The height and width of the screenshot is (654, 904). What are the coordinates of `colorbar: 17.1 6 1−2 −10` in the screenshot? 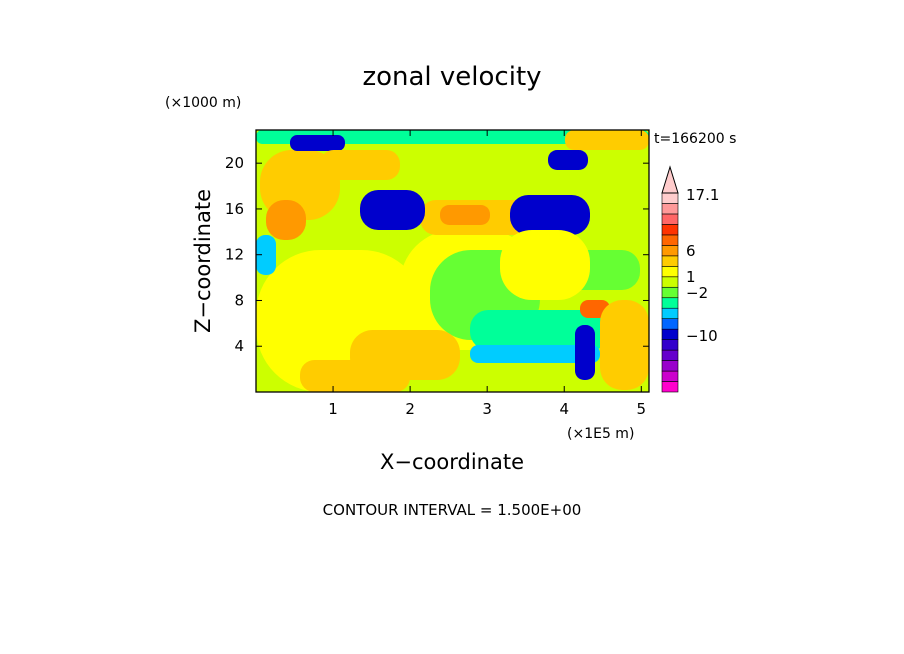 It's located at (690, 279).